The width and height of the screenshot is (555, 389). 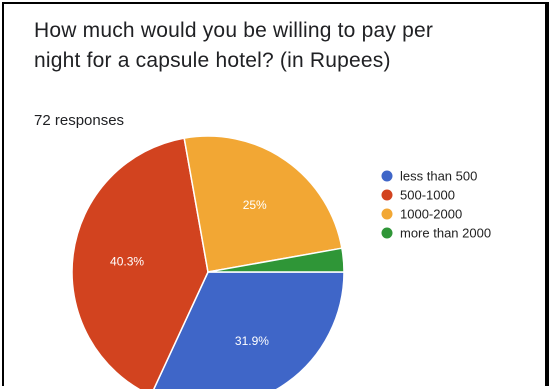 What do you see at coordinates (127, 262) in the screenshot?
I see `slice-label-500-1000: 40.3%` at bounding box center [127, 262].